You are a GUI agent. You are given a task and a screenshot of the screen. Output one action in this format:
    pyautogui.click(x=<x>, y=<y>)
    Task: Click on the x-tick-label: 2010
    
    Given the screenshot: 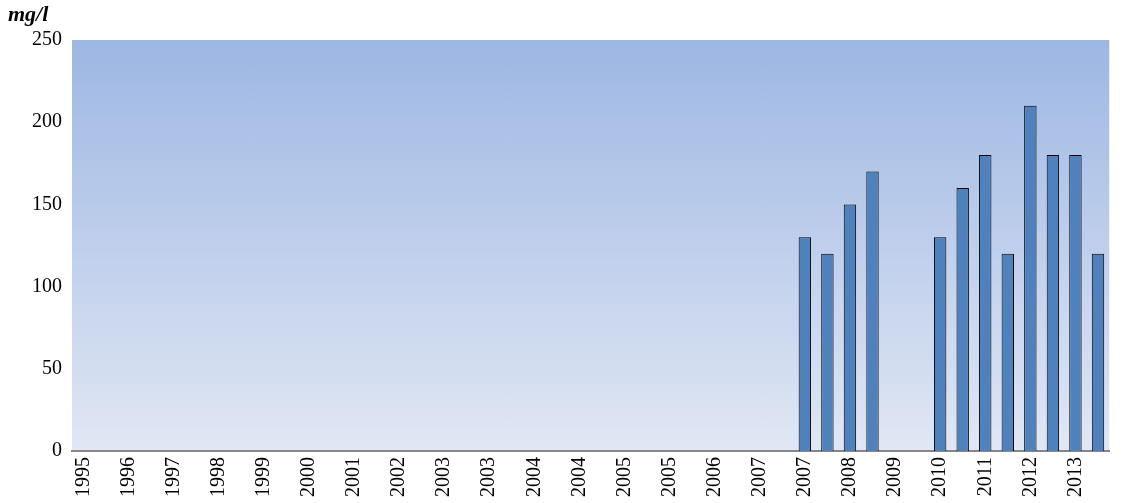 What is the action you would take?
    pyautogui.click(x=938, y=477)
    